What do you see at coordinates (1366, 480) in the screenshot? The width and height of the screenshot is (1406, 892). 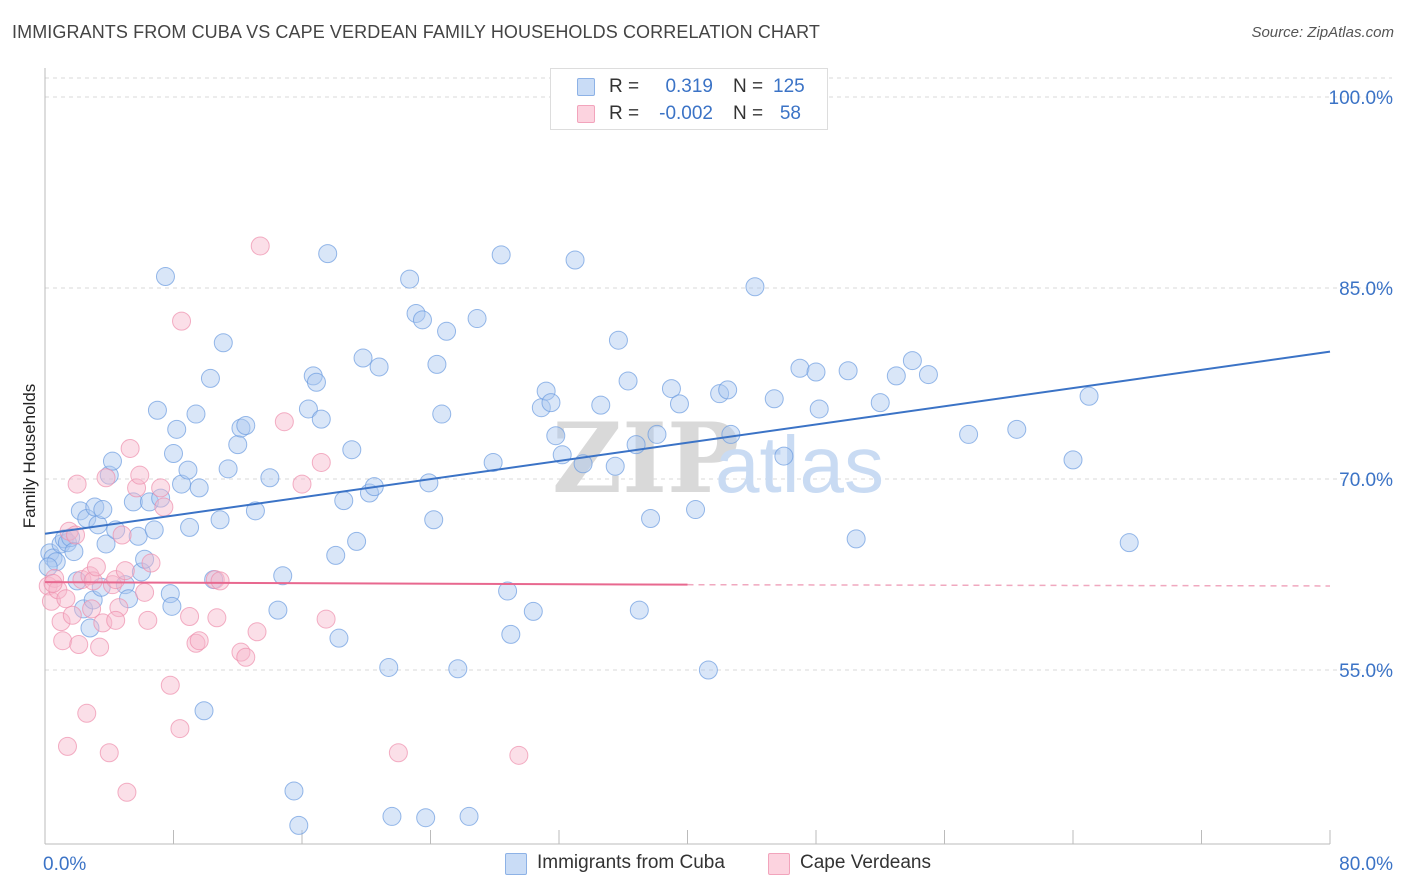 I see `y-tick-label: 70.0%` at bounding box center [1366, 480].